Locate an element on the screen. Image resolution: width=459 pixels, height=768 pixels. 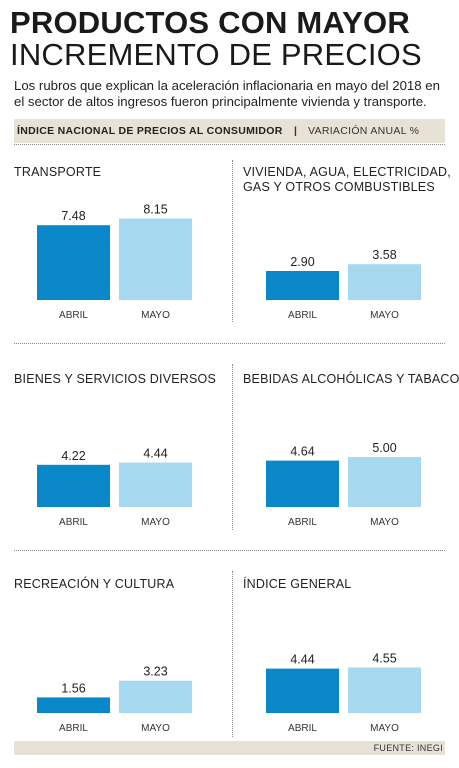
chart-panel-6: ÍNDICE GENERAL 4.44 ABRIL 4.55 MAYO is located at coordinates (332, 655).